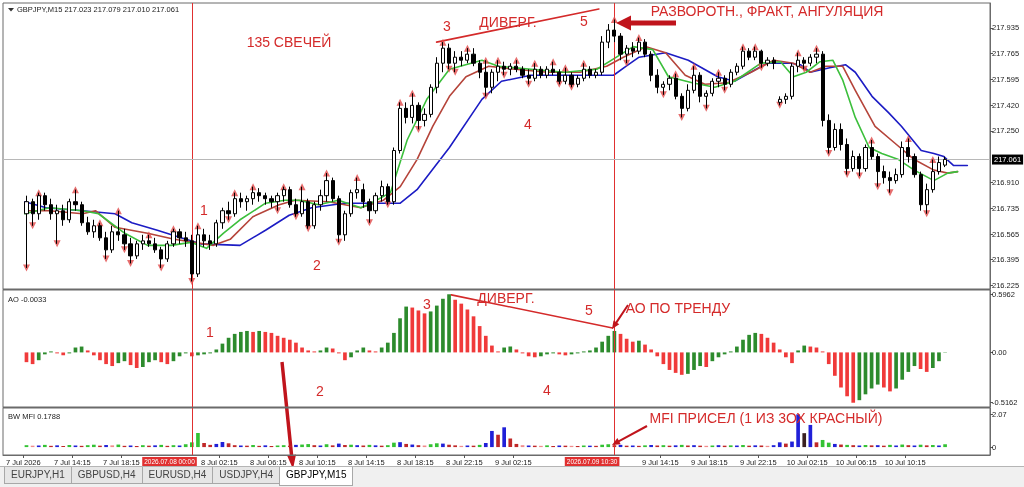  What do you see at coordinates (320, 391) in the screenshot?
I see `annotation: 2` at bounding box center [320, 391].